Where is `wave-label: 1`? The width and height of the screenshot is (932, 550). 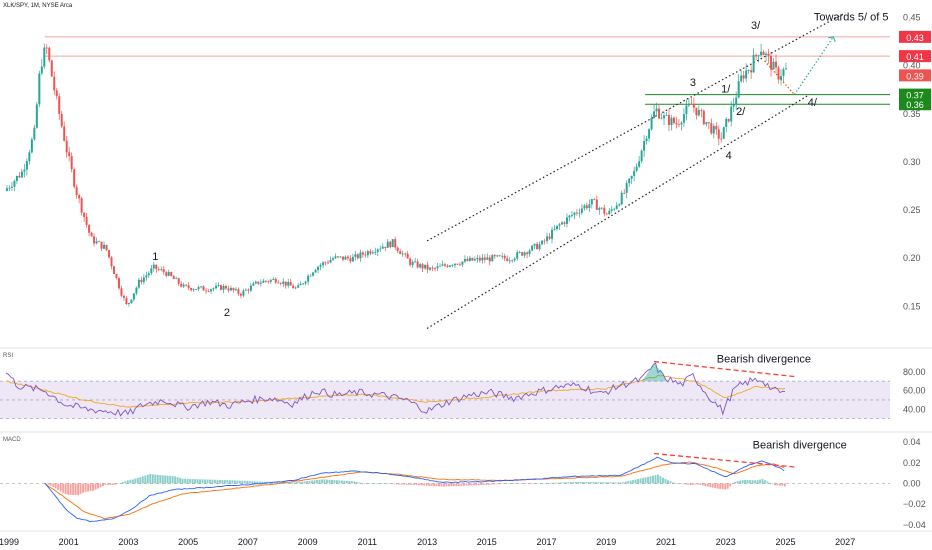
wave-label: 1 is located at coordinates (155, 257).